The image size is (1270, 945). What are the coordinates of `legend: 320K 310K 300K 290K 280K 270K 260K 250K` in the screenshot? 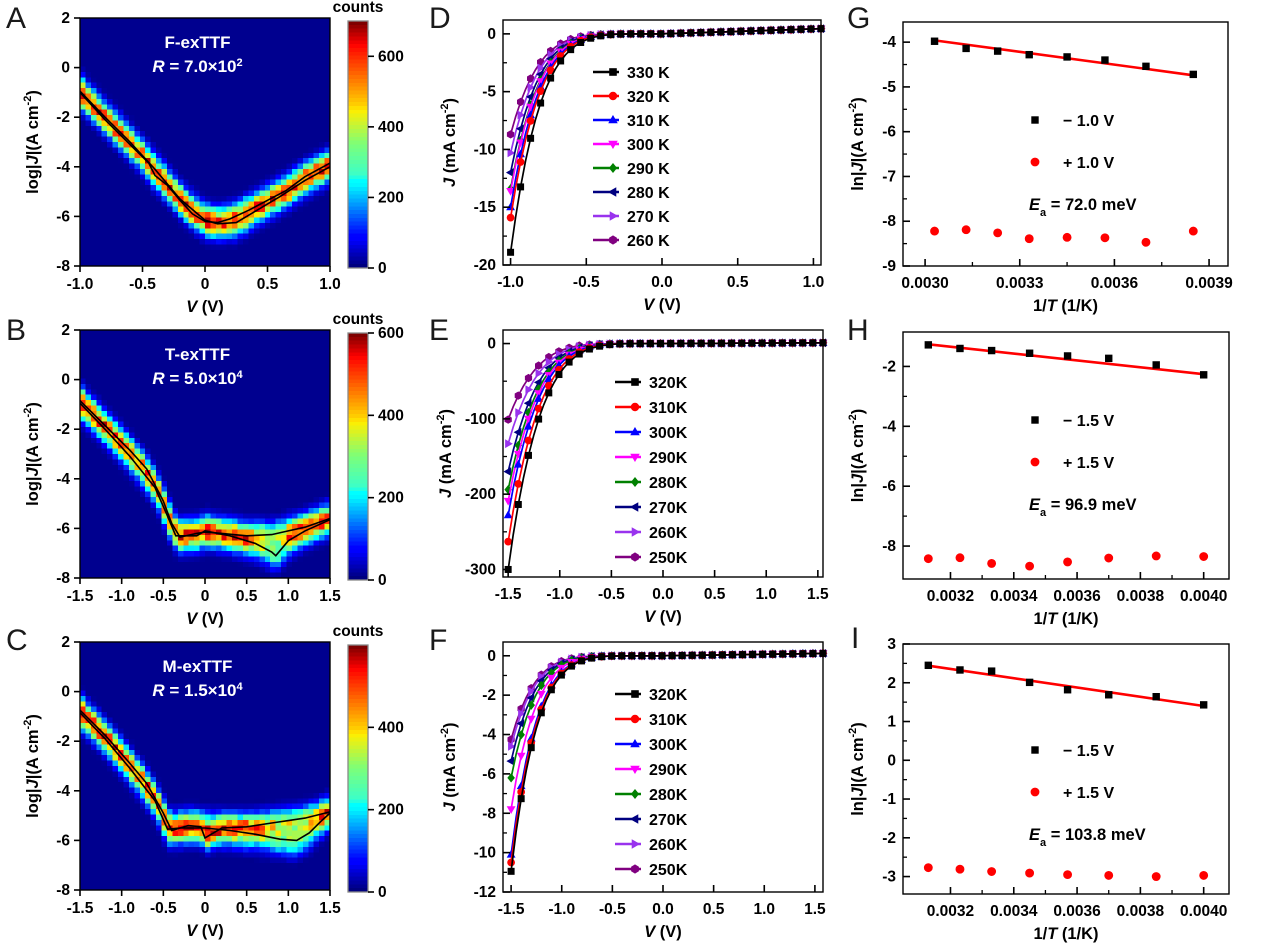 It's located at (651, 783).